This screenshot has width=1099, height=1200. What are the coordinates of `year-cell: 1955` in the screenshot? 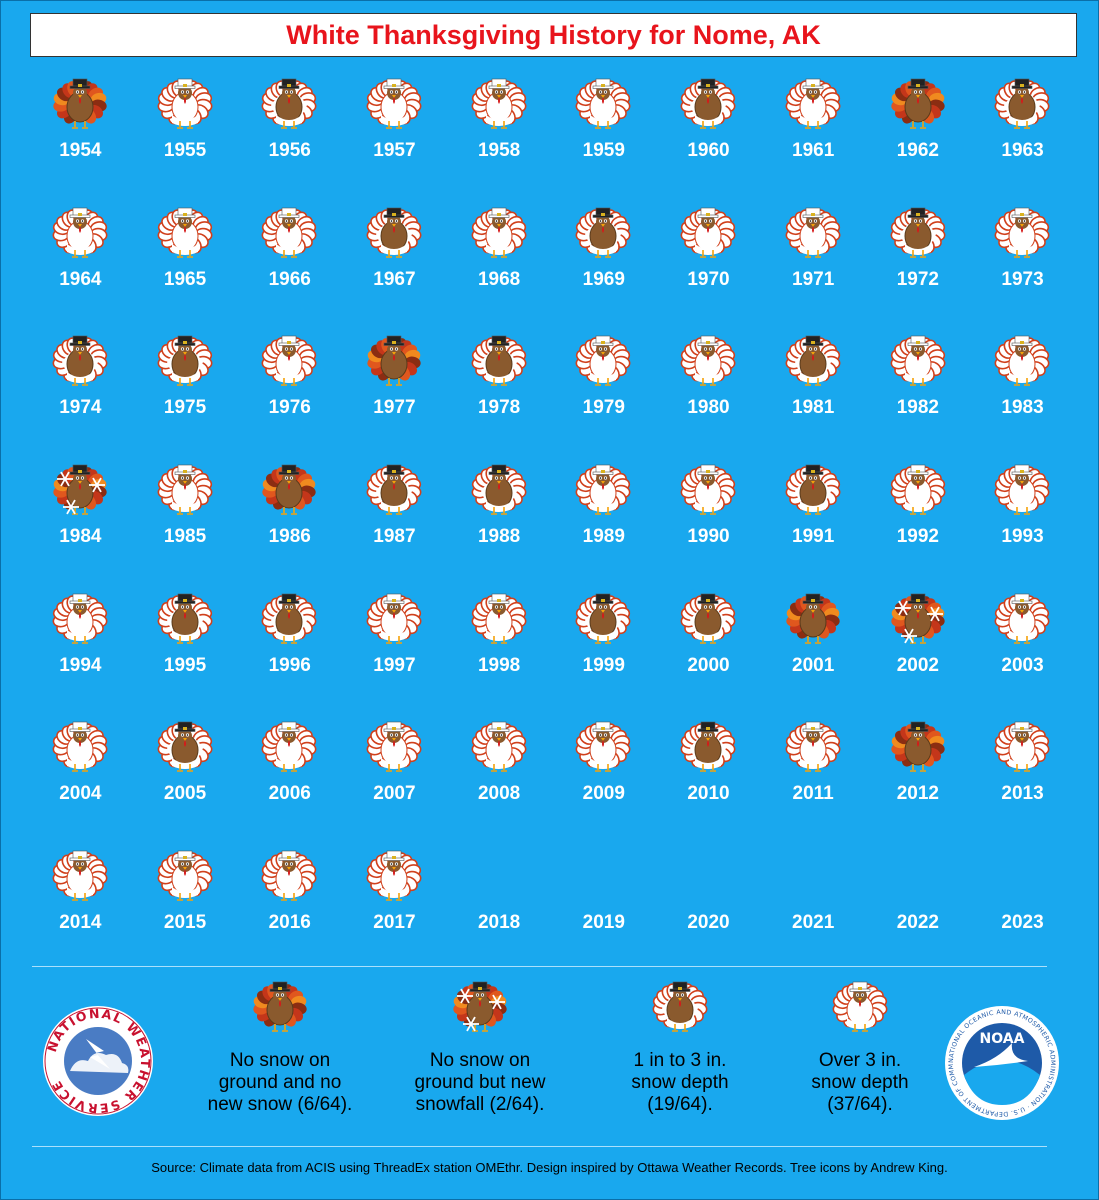 It's located at (185, 134).